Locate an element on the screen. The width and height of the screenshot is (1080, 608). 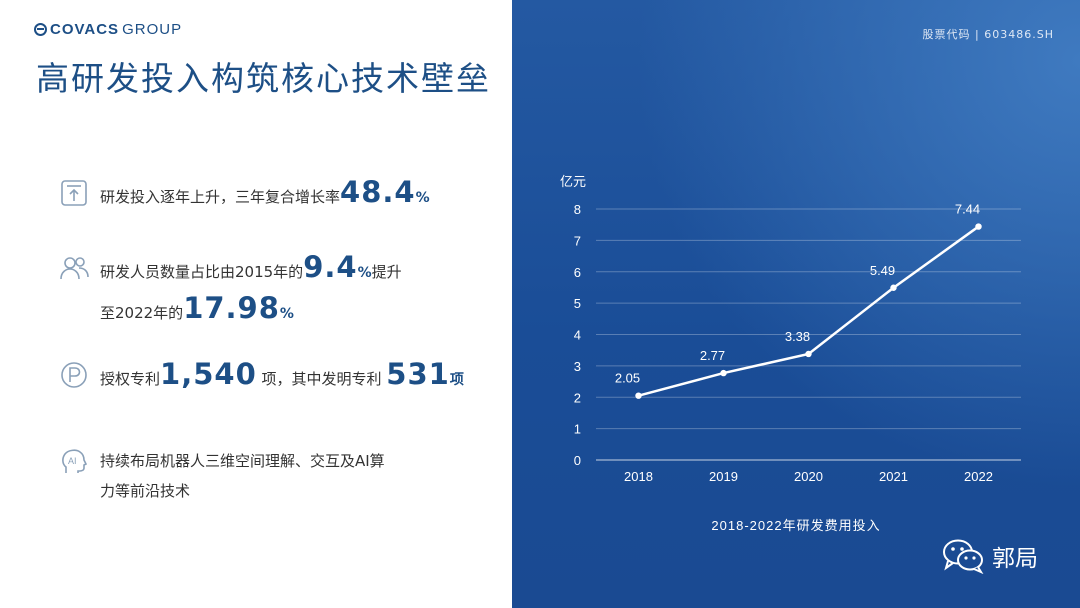
x-tick-label: 2020 is located at coordinates (808, 476).